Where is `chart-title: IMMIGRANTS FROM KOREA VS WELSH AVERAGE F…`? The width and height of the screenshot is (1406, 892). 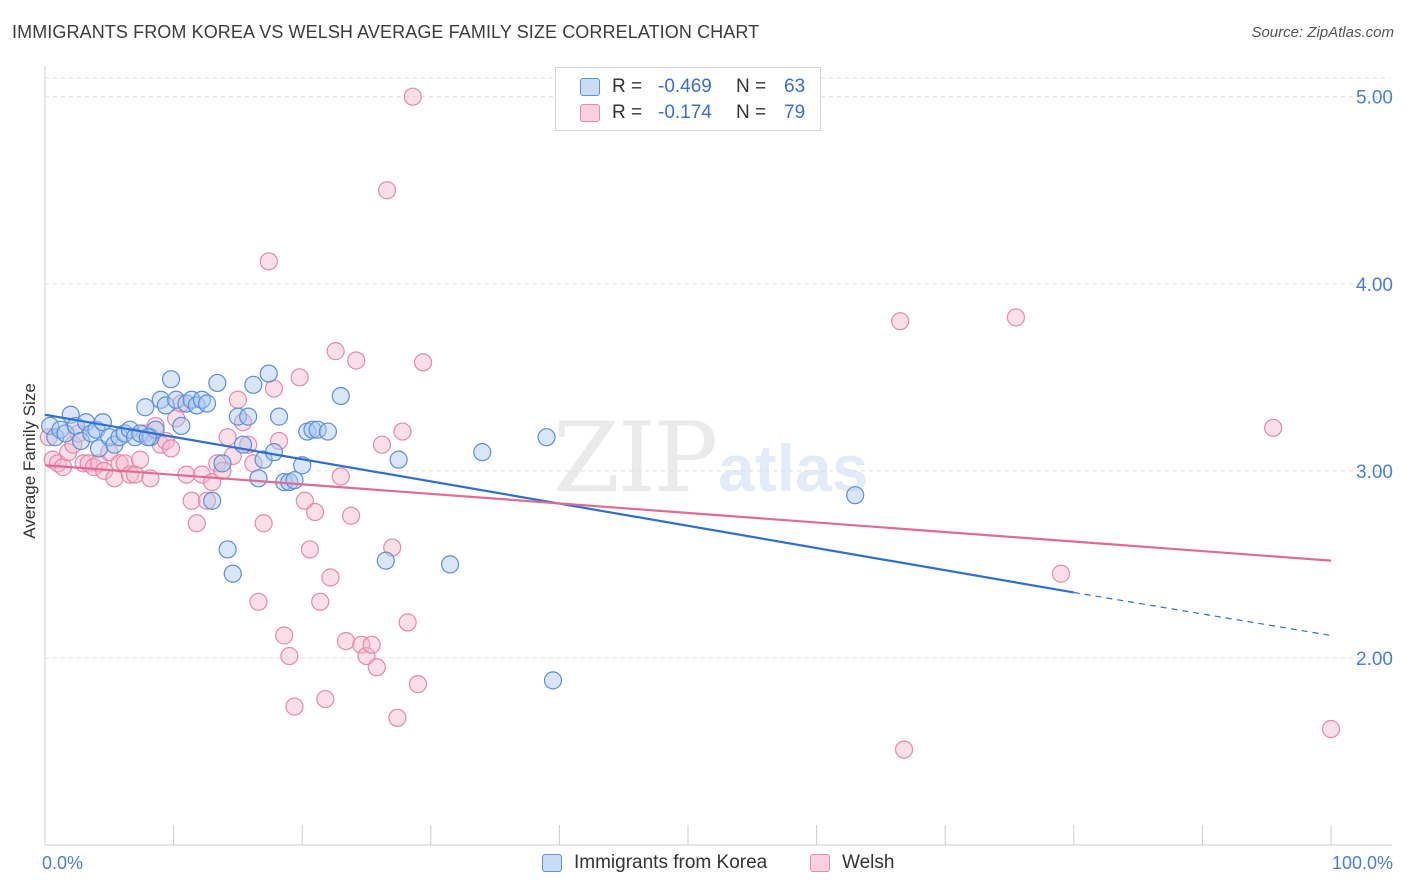
chart-title: IMMIGRANTS FROM KOREA VS WELSH AVERAGE F… is located at coordinates (386, 32).